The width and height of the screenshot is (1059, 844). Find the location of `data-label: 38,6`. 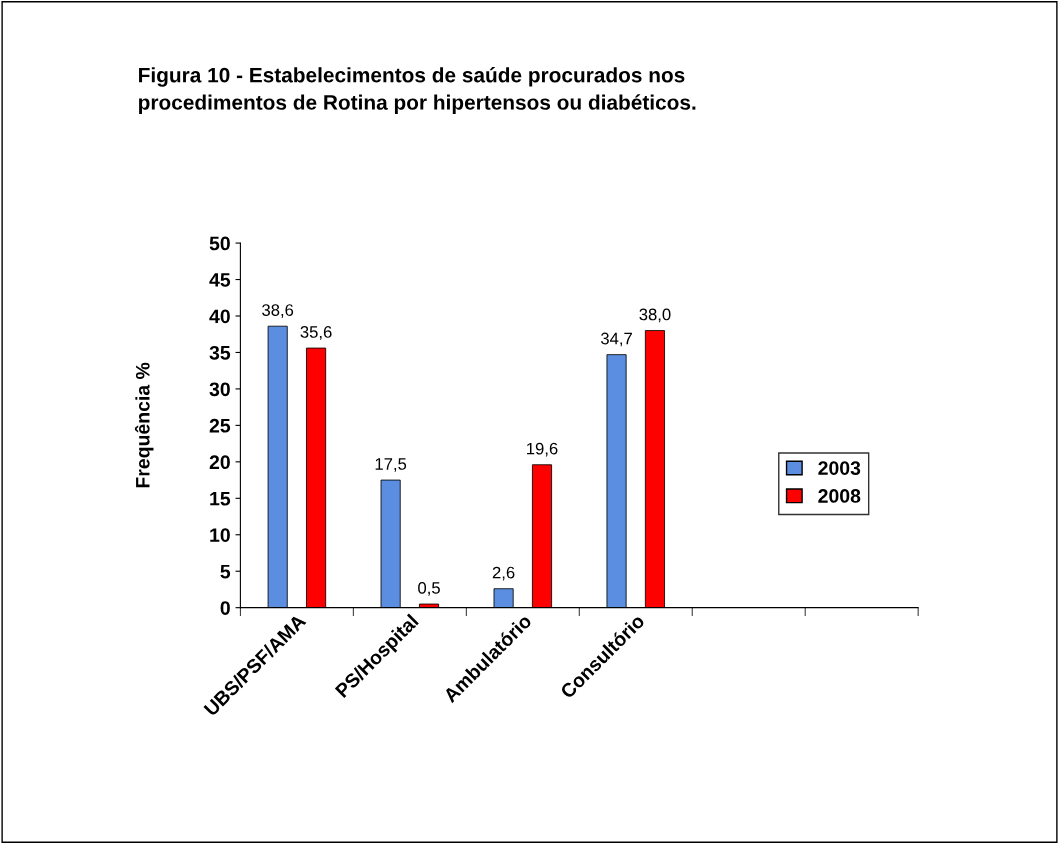

data-label: 38,6 is located at coordinates (278, 311).